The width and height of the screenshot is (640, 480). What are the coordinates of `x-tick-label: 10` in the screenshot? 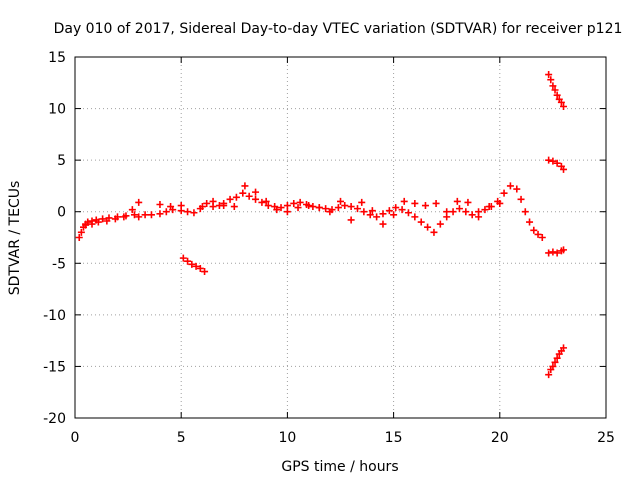 It's located at (287, 438).